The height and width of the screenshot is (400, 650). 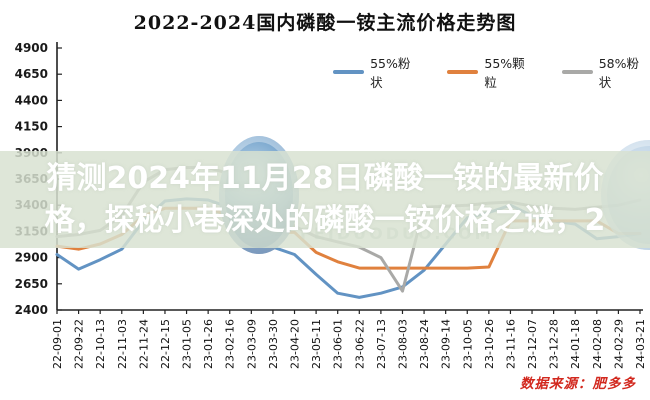 What do you see at coordinates (575, 344) in the screenshot?
I see `x-tick-label: 24-01-18` at bounding box center [575, 344].